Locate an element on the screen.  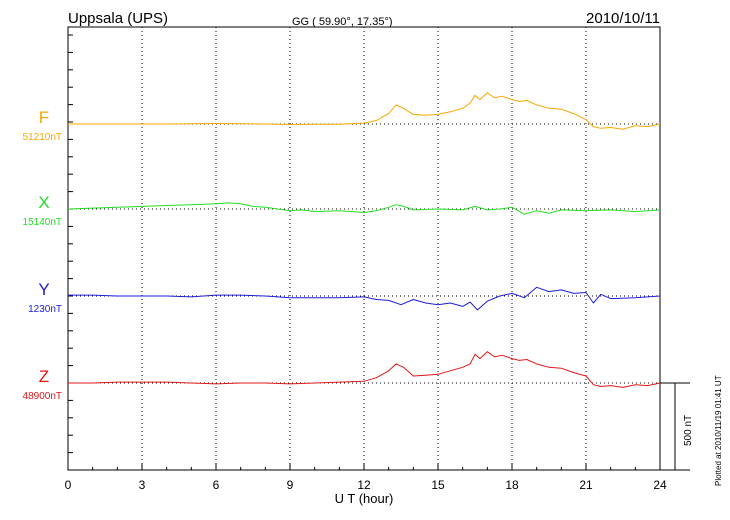
x-tick-label-6: 6 is located at coordinates (216, 485).